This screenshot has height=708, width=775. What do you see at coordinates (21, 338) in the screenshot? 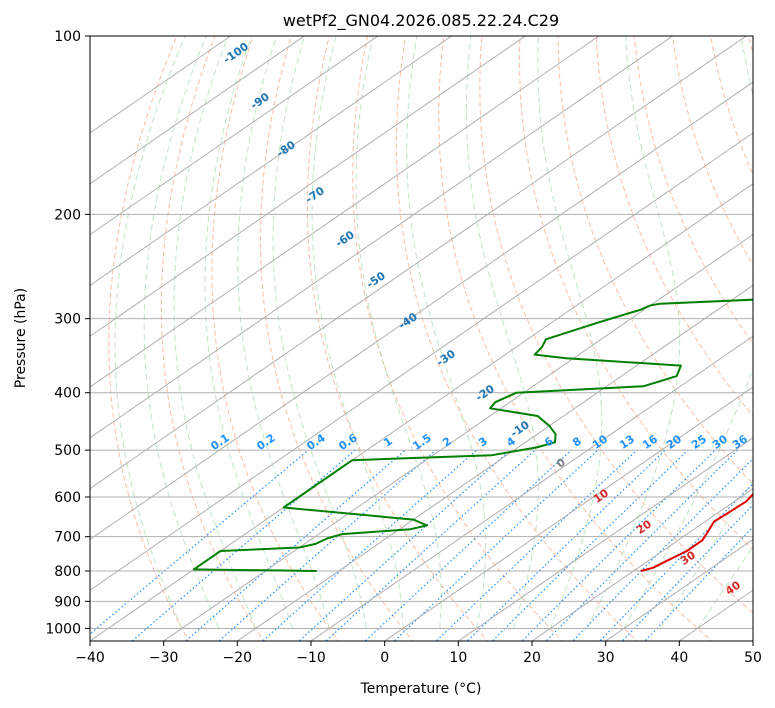
I see `y-axis-label: Pressure (hPa)` at bounding box center [21, 338].